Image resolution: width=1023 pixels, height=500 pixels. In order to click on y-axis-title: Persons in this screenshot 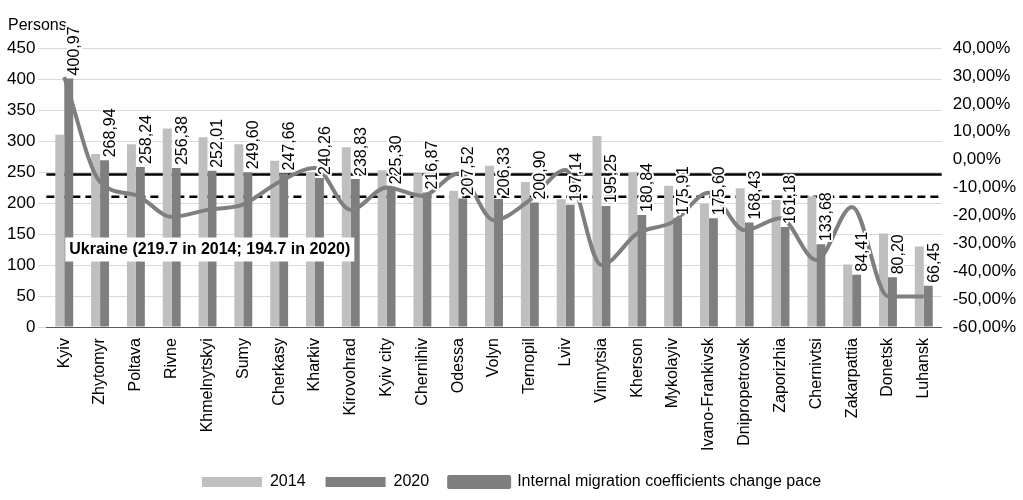, I will do `click(37, 25)`.